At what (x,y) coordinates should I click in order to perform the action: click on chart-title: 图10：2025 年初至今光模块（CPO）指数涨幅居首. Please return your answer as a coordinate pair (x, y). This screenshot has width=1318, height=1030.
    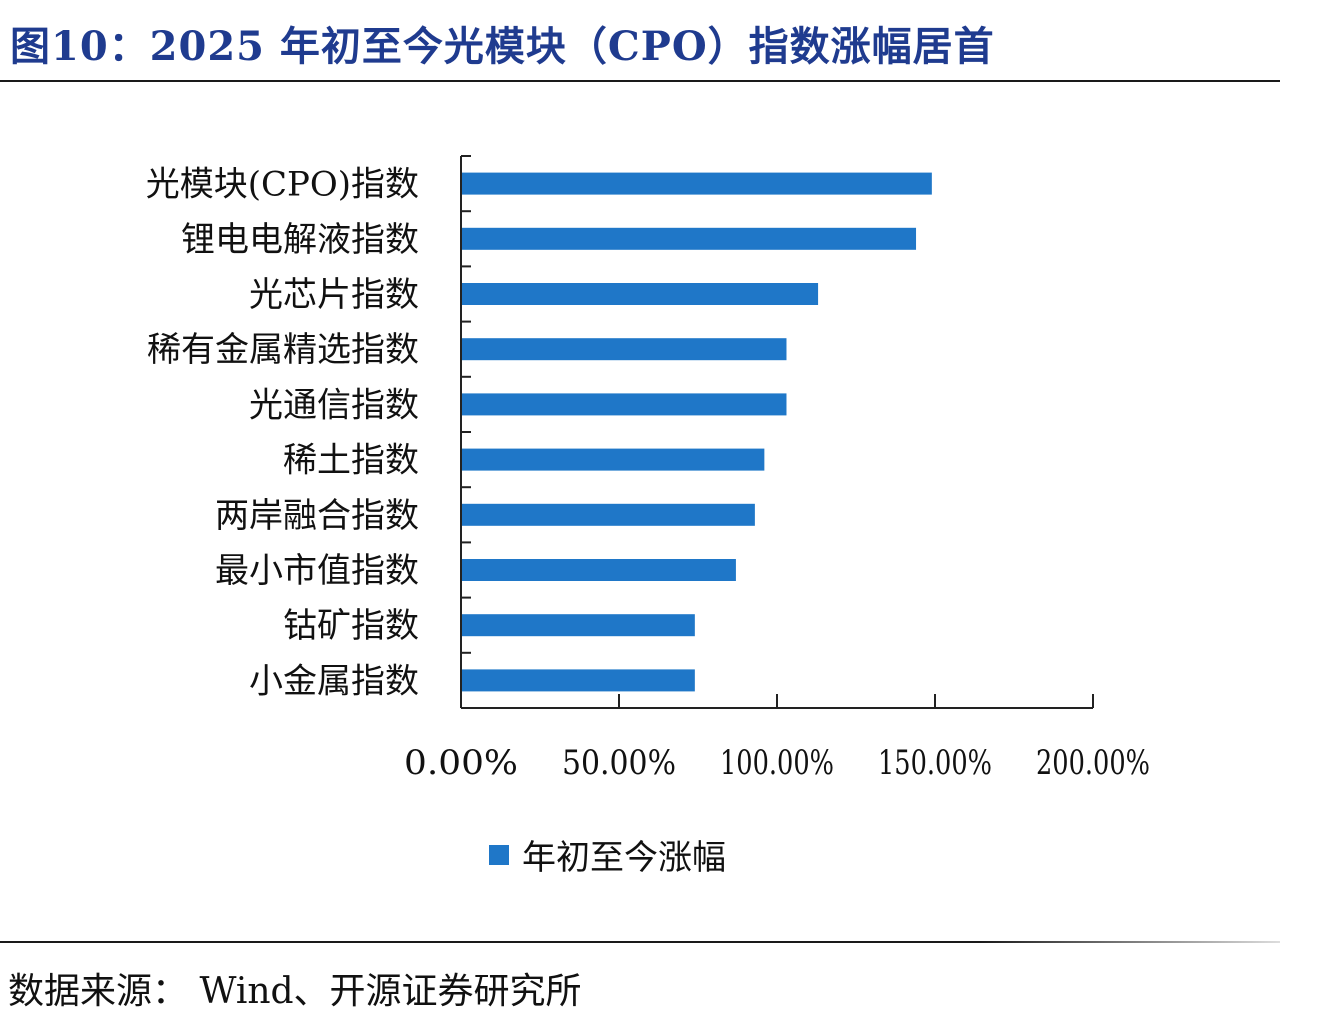
    Looking at the image, I should click on (502, 46).